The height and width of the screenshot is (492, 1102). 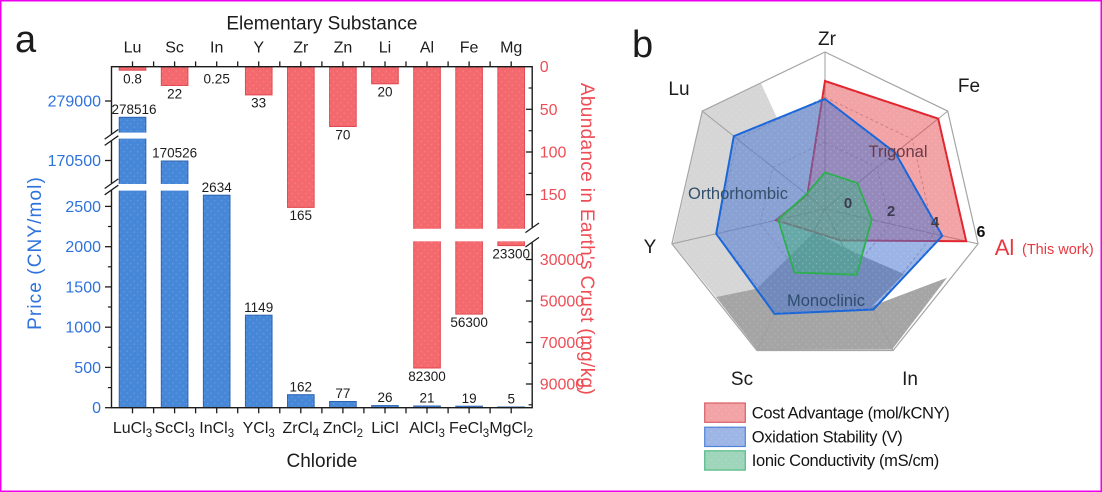 What do you see at coordinates (562, 385) in the screenshot?
I see `svg-text: 90000` at bounding box center [562, 385].